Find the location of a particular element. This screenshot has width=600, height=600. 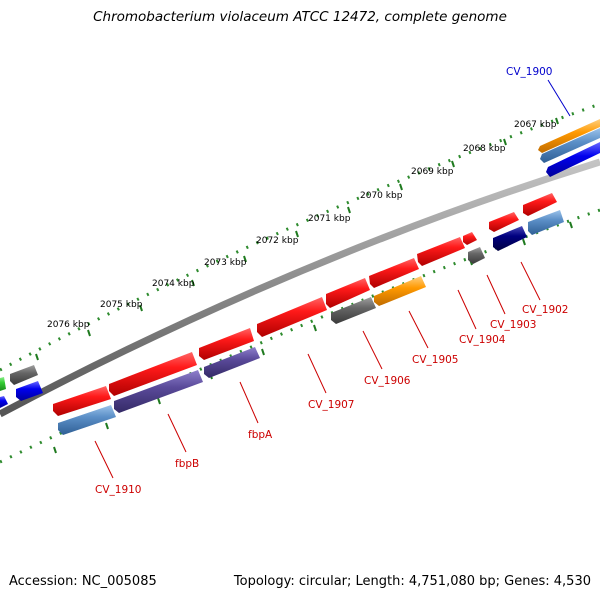

gene-label-cv1907: CV_1907 is located at coordinates (331, 405).